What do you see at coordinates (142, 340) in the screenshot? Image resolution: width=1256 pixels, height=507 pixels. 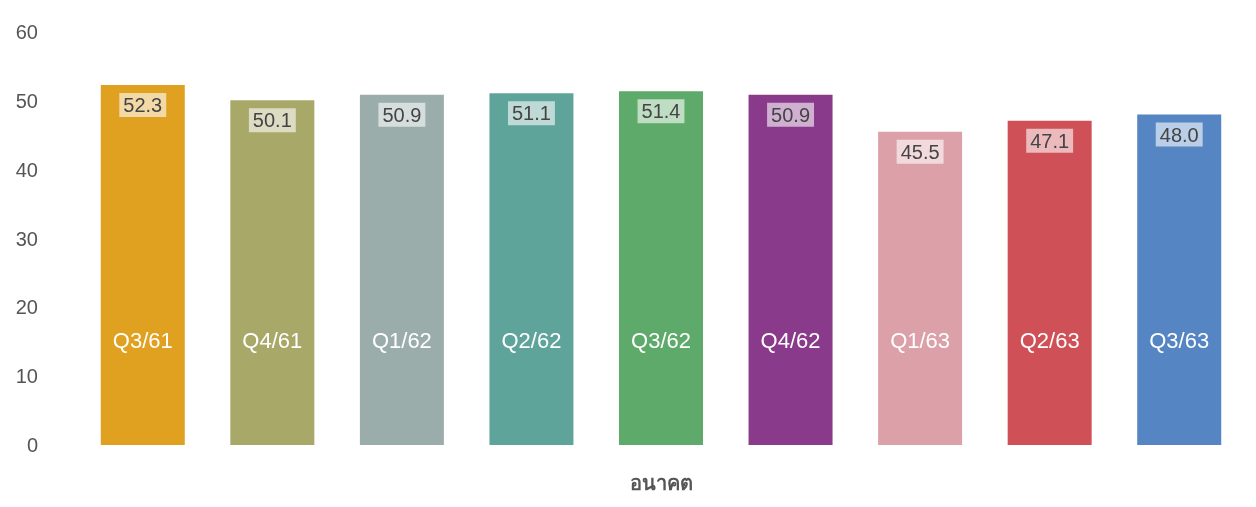 I see `x-tick-label: Q3/61` at bounding box center [142, 340].